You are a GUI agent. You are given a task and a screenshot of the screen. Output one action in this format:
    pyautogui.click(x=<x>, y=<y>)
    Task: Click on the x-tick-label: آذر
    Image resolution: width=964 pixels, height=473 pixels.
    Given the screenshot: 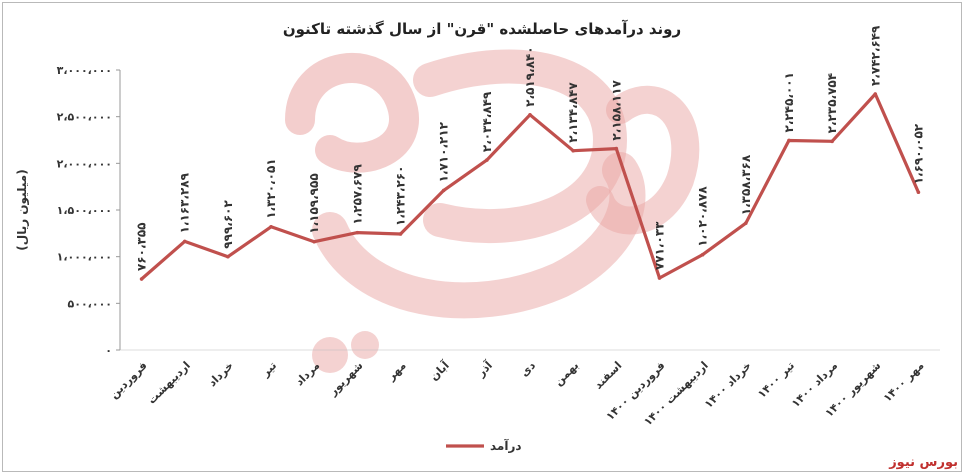 What is the action you would take?
    pyautogui.click(x=484, y=369)
    